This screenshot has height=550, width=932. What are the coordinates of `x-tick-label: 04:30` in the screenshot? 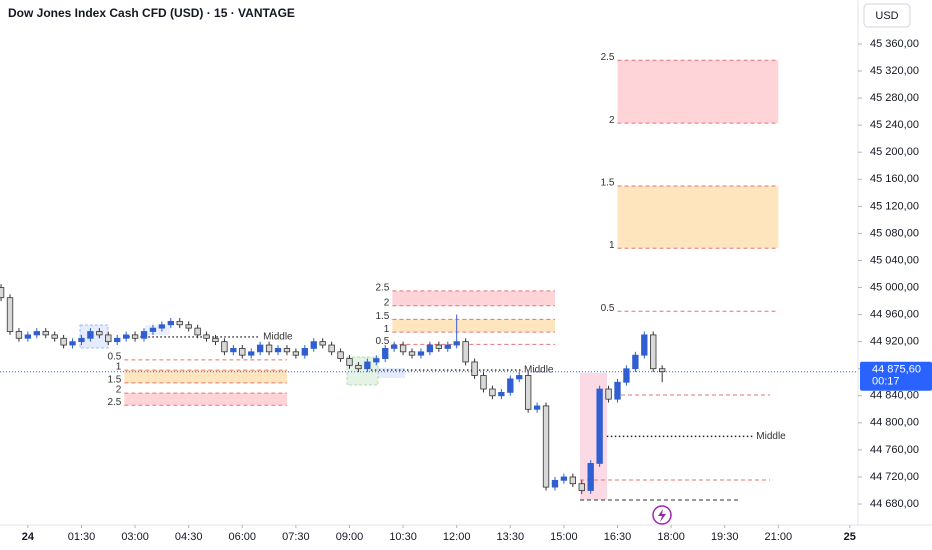 It's located at (189, 537).